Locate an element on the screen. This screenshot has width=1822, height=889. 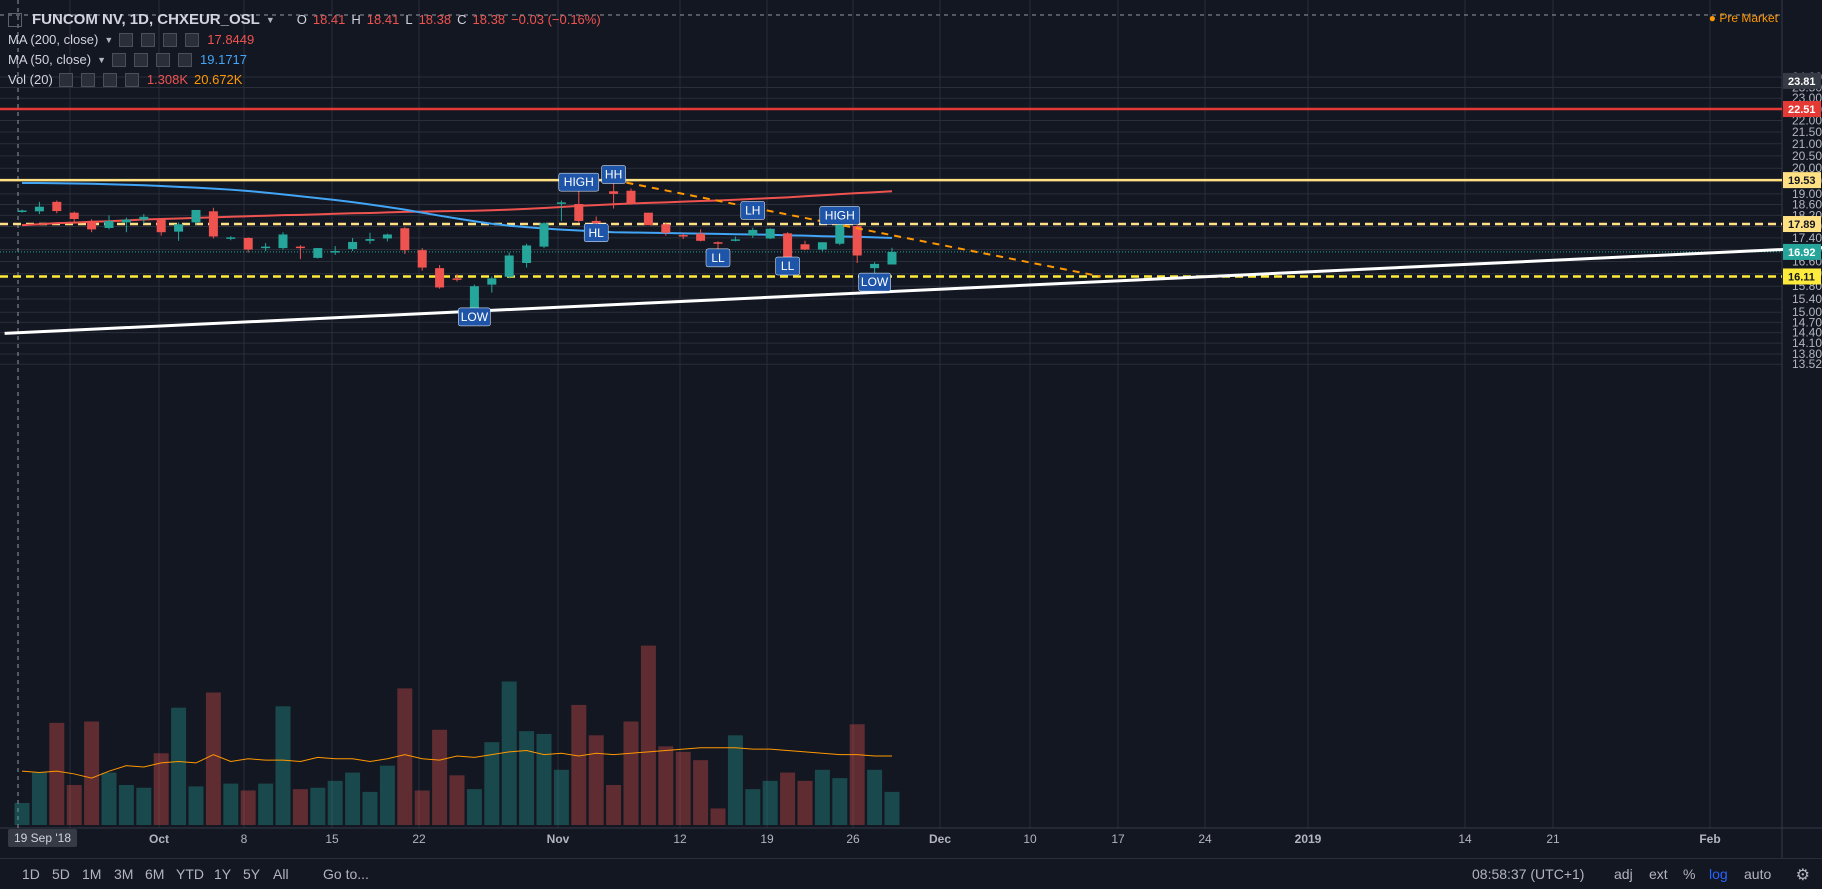
annotation-label: HL is located at coordinates (597, 233).